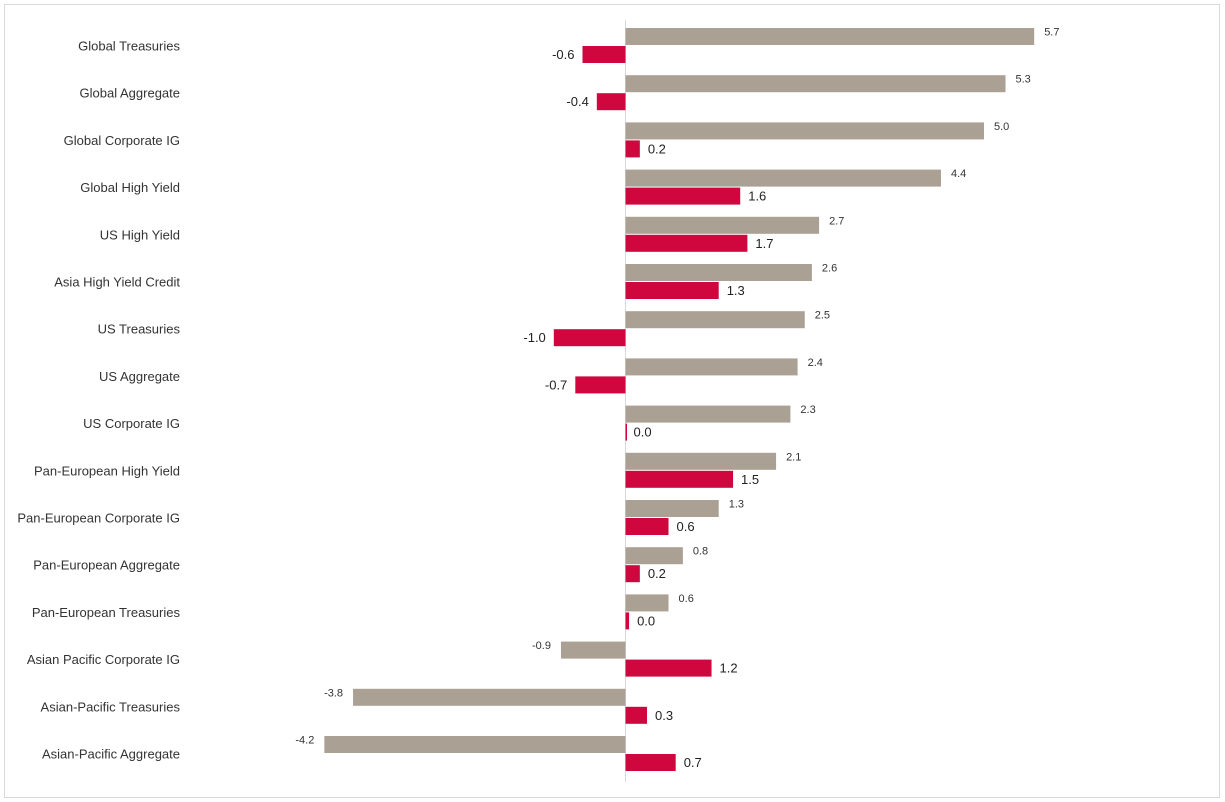 The image size is (1225, 802). What do you see at coordinates (822, 316) in the screenshot?
I see `data-label-series-1: 2.5` at bounding box center [822, 316].